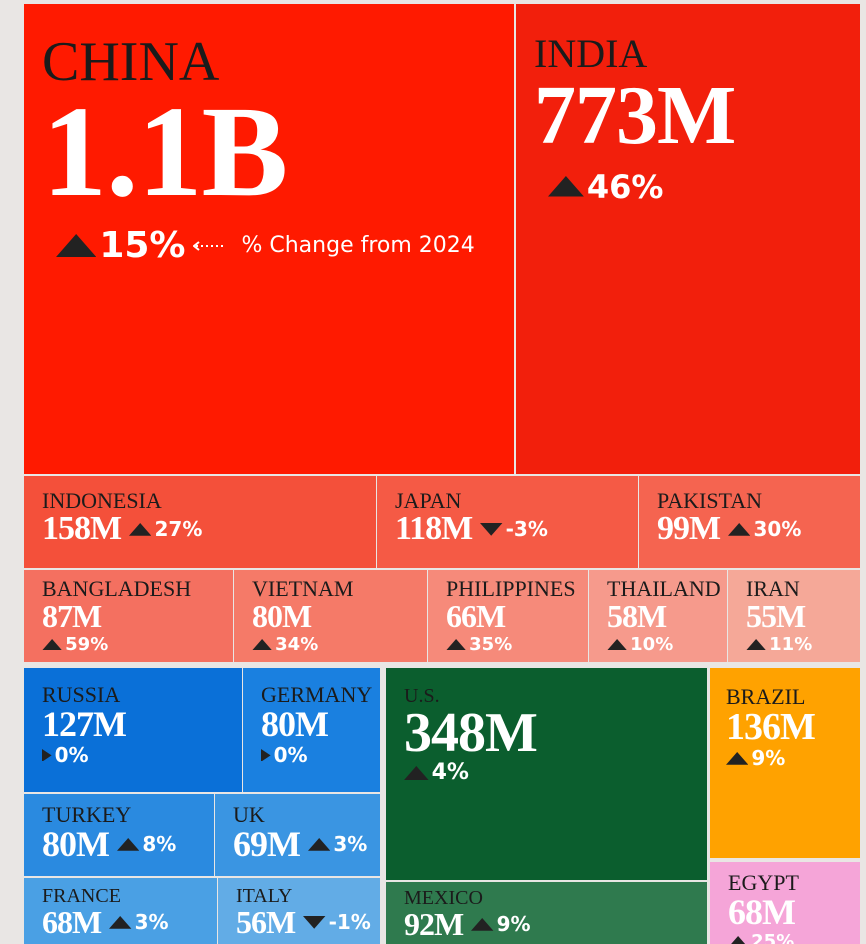 This screenshot has width=866, height=944. I want to click on tile-name: MEXICO, so click(443, 898).